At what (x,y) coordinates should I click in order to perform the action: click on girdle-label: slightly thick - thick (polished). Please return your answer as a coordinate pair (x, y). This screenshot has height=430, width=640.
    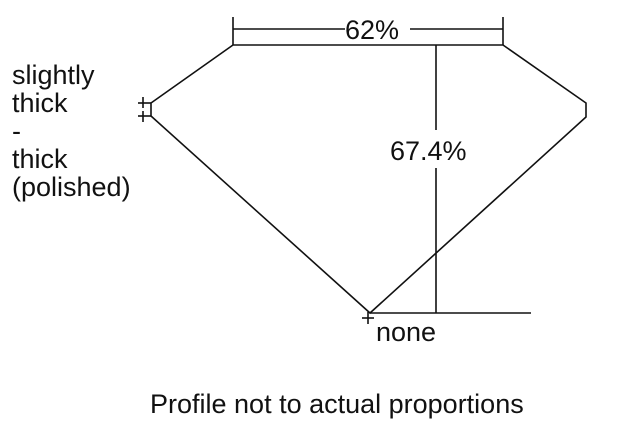
    Looking at the image, I should click on (71, 131).